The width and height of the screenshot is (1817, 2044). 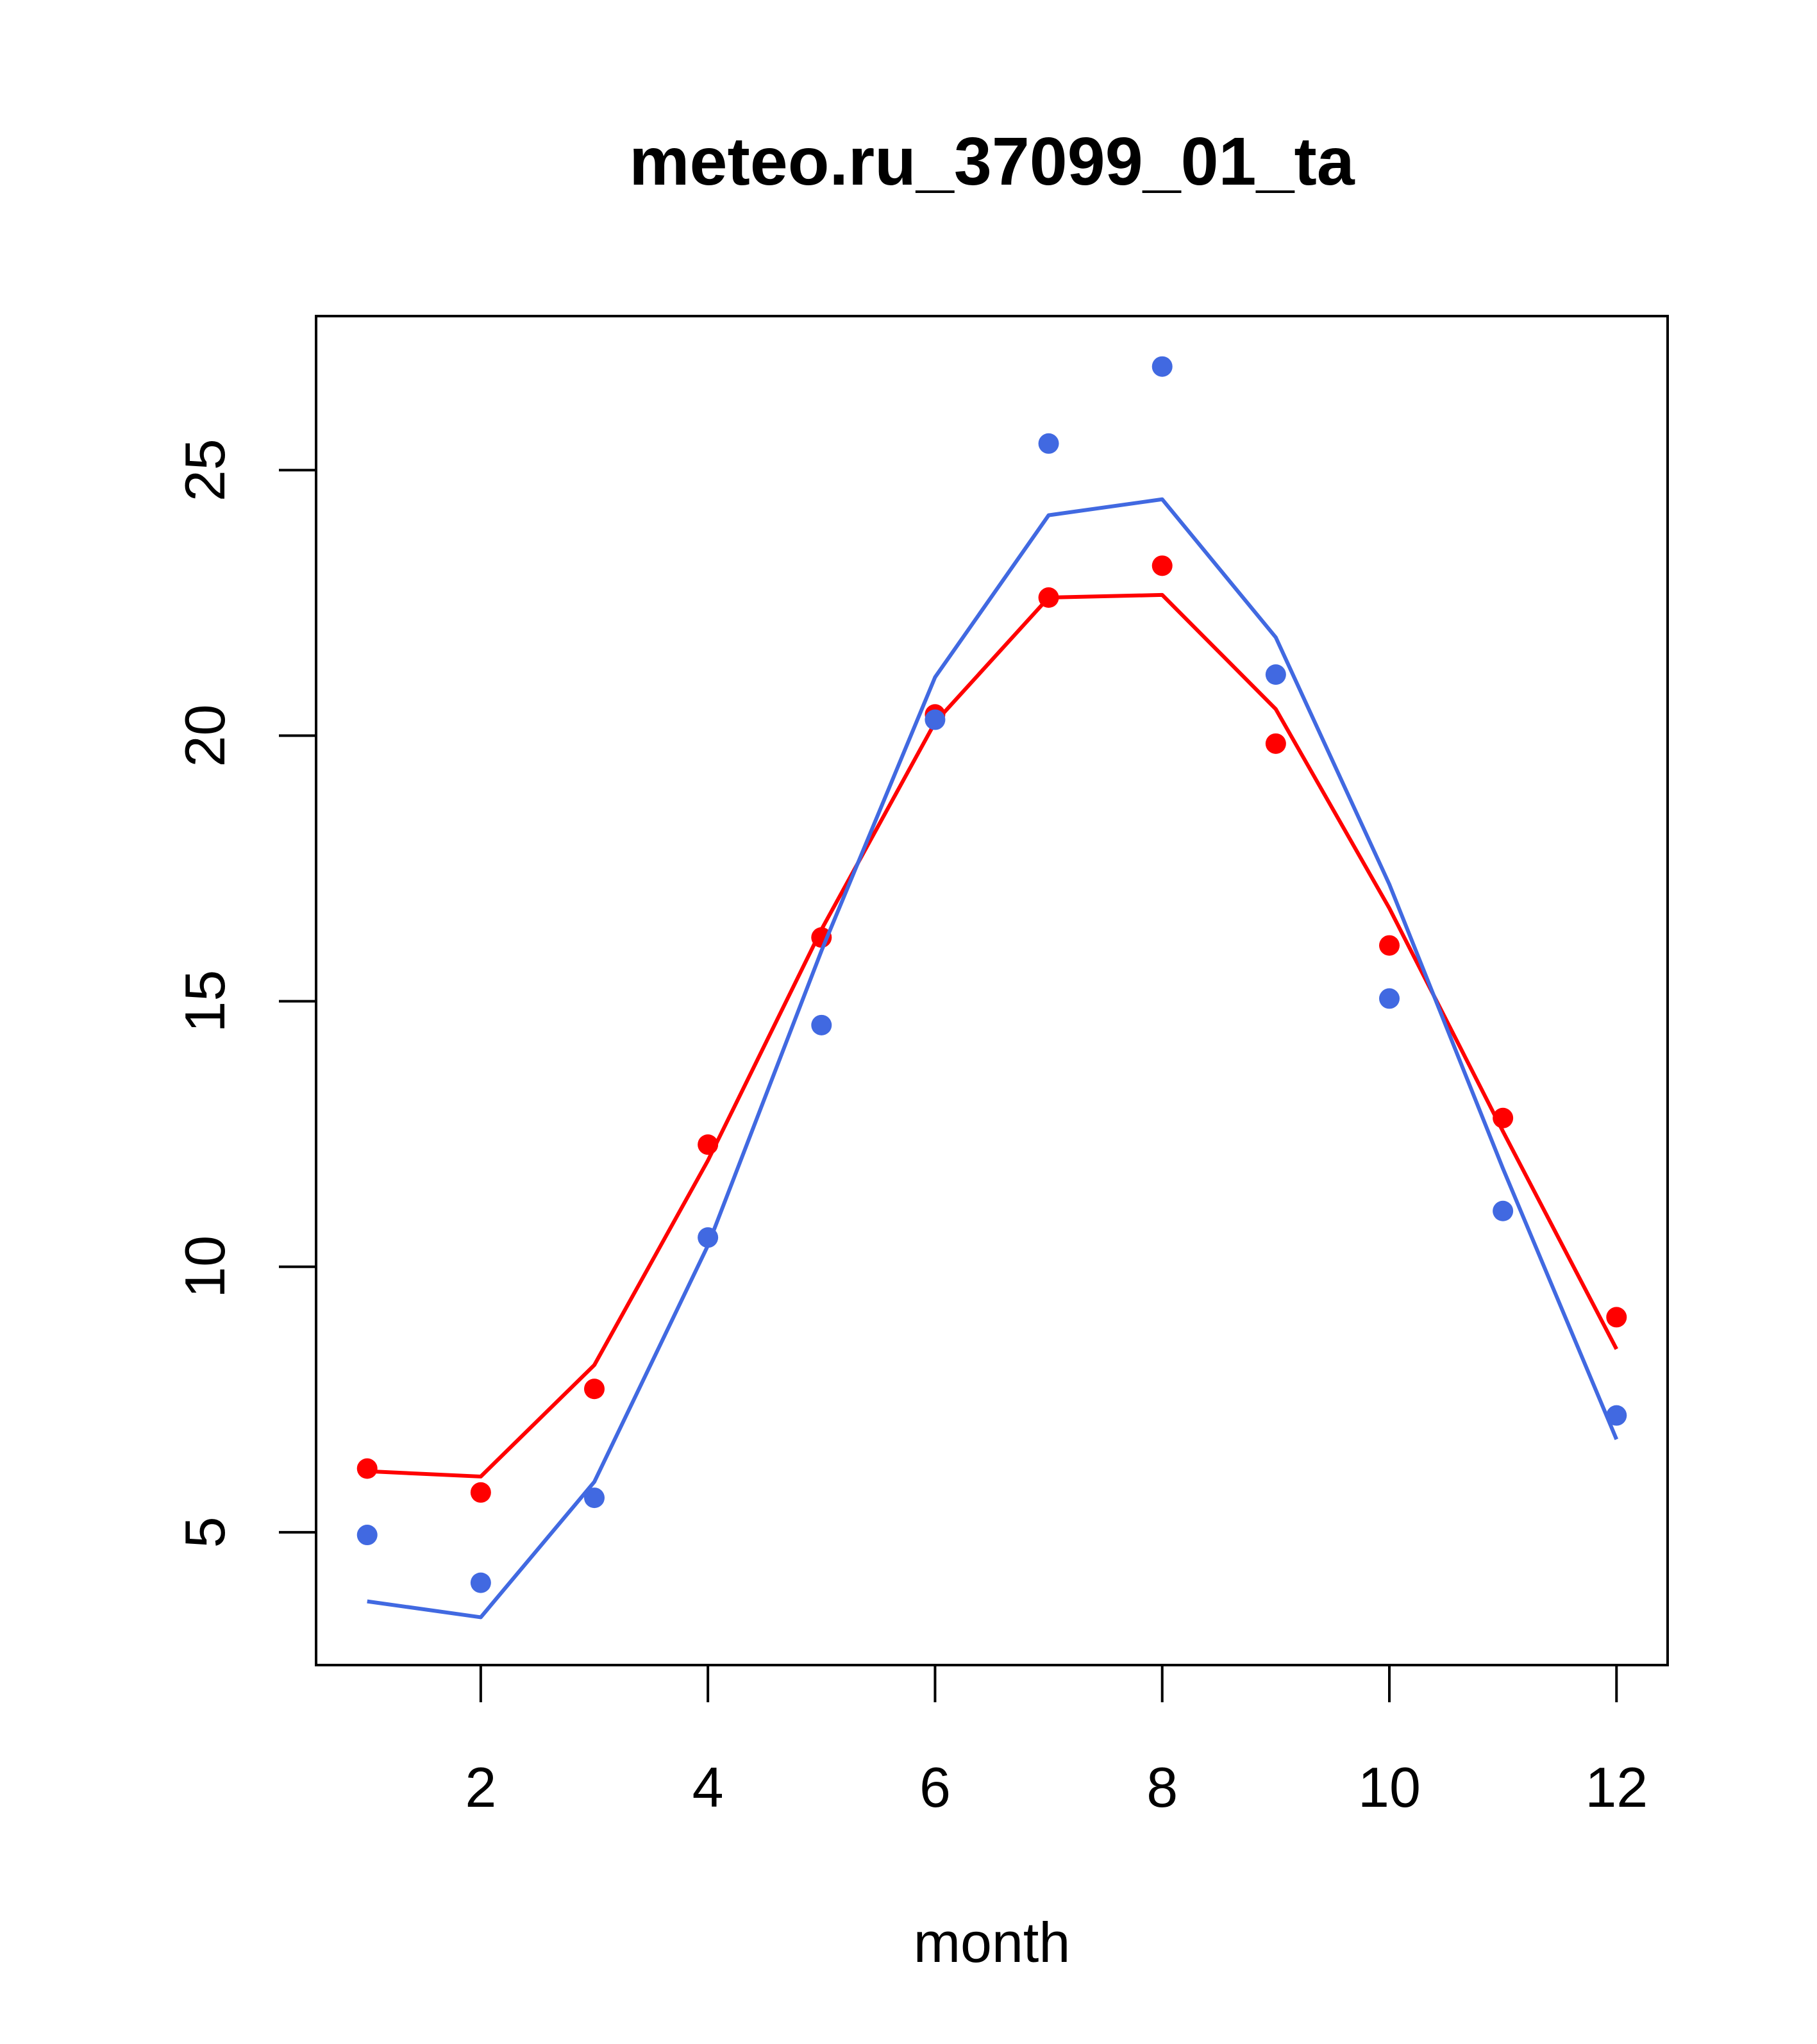 What do you see at coordinates (993, 1942) in the screenshot?
I see `x-axis-label: month` at bounding box center [993, 1942].